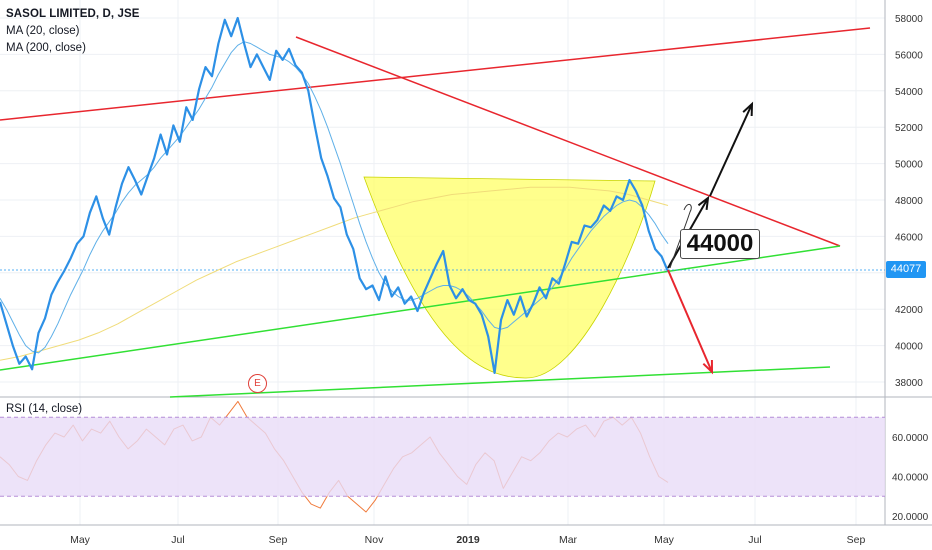  What do you see at coordinates (909, 237) in the screenshot?
I see `y-tick-label: 46000` at bounding box center [909, 237].